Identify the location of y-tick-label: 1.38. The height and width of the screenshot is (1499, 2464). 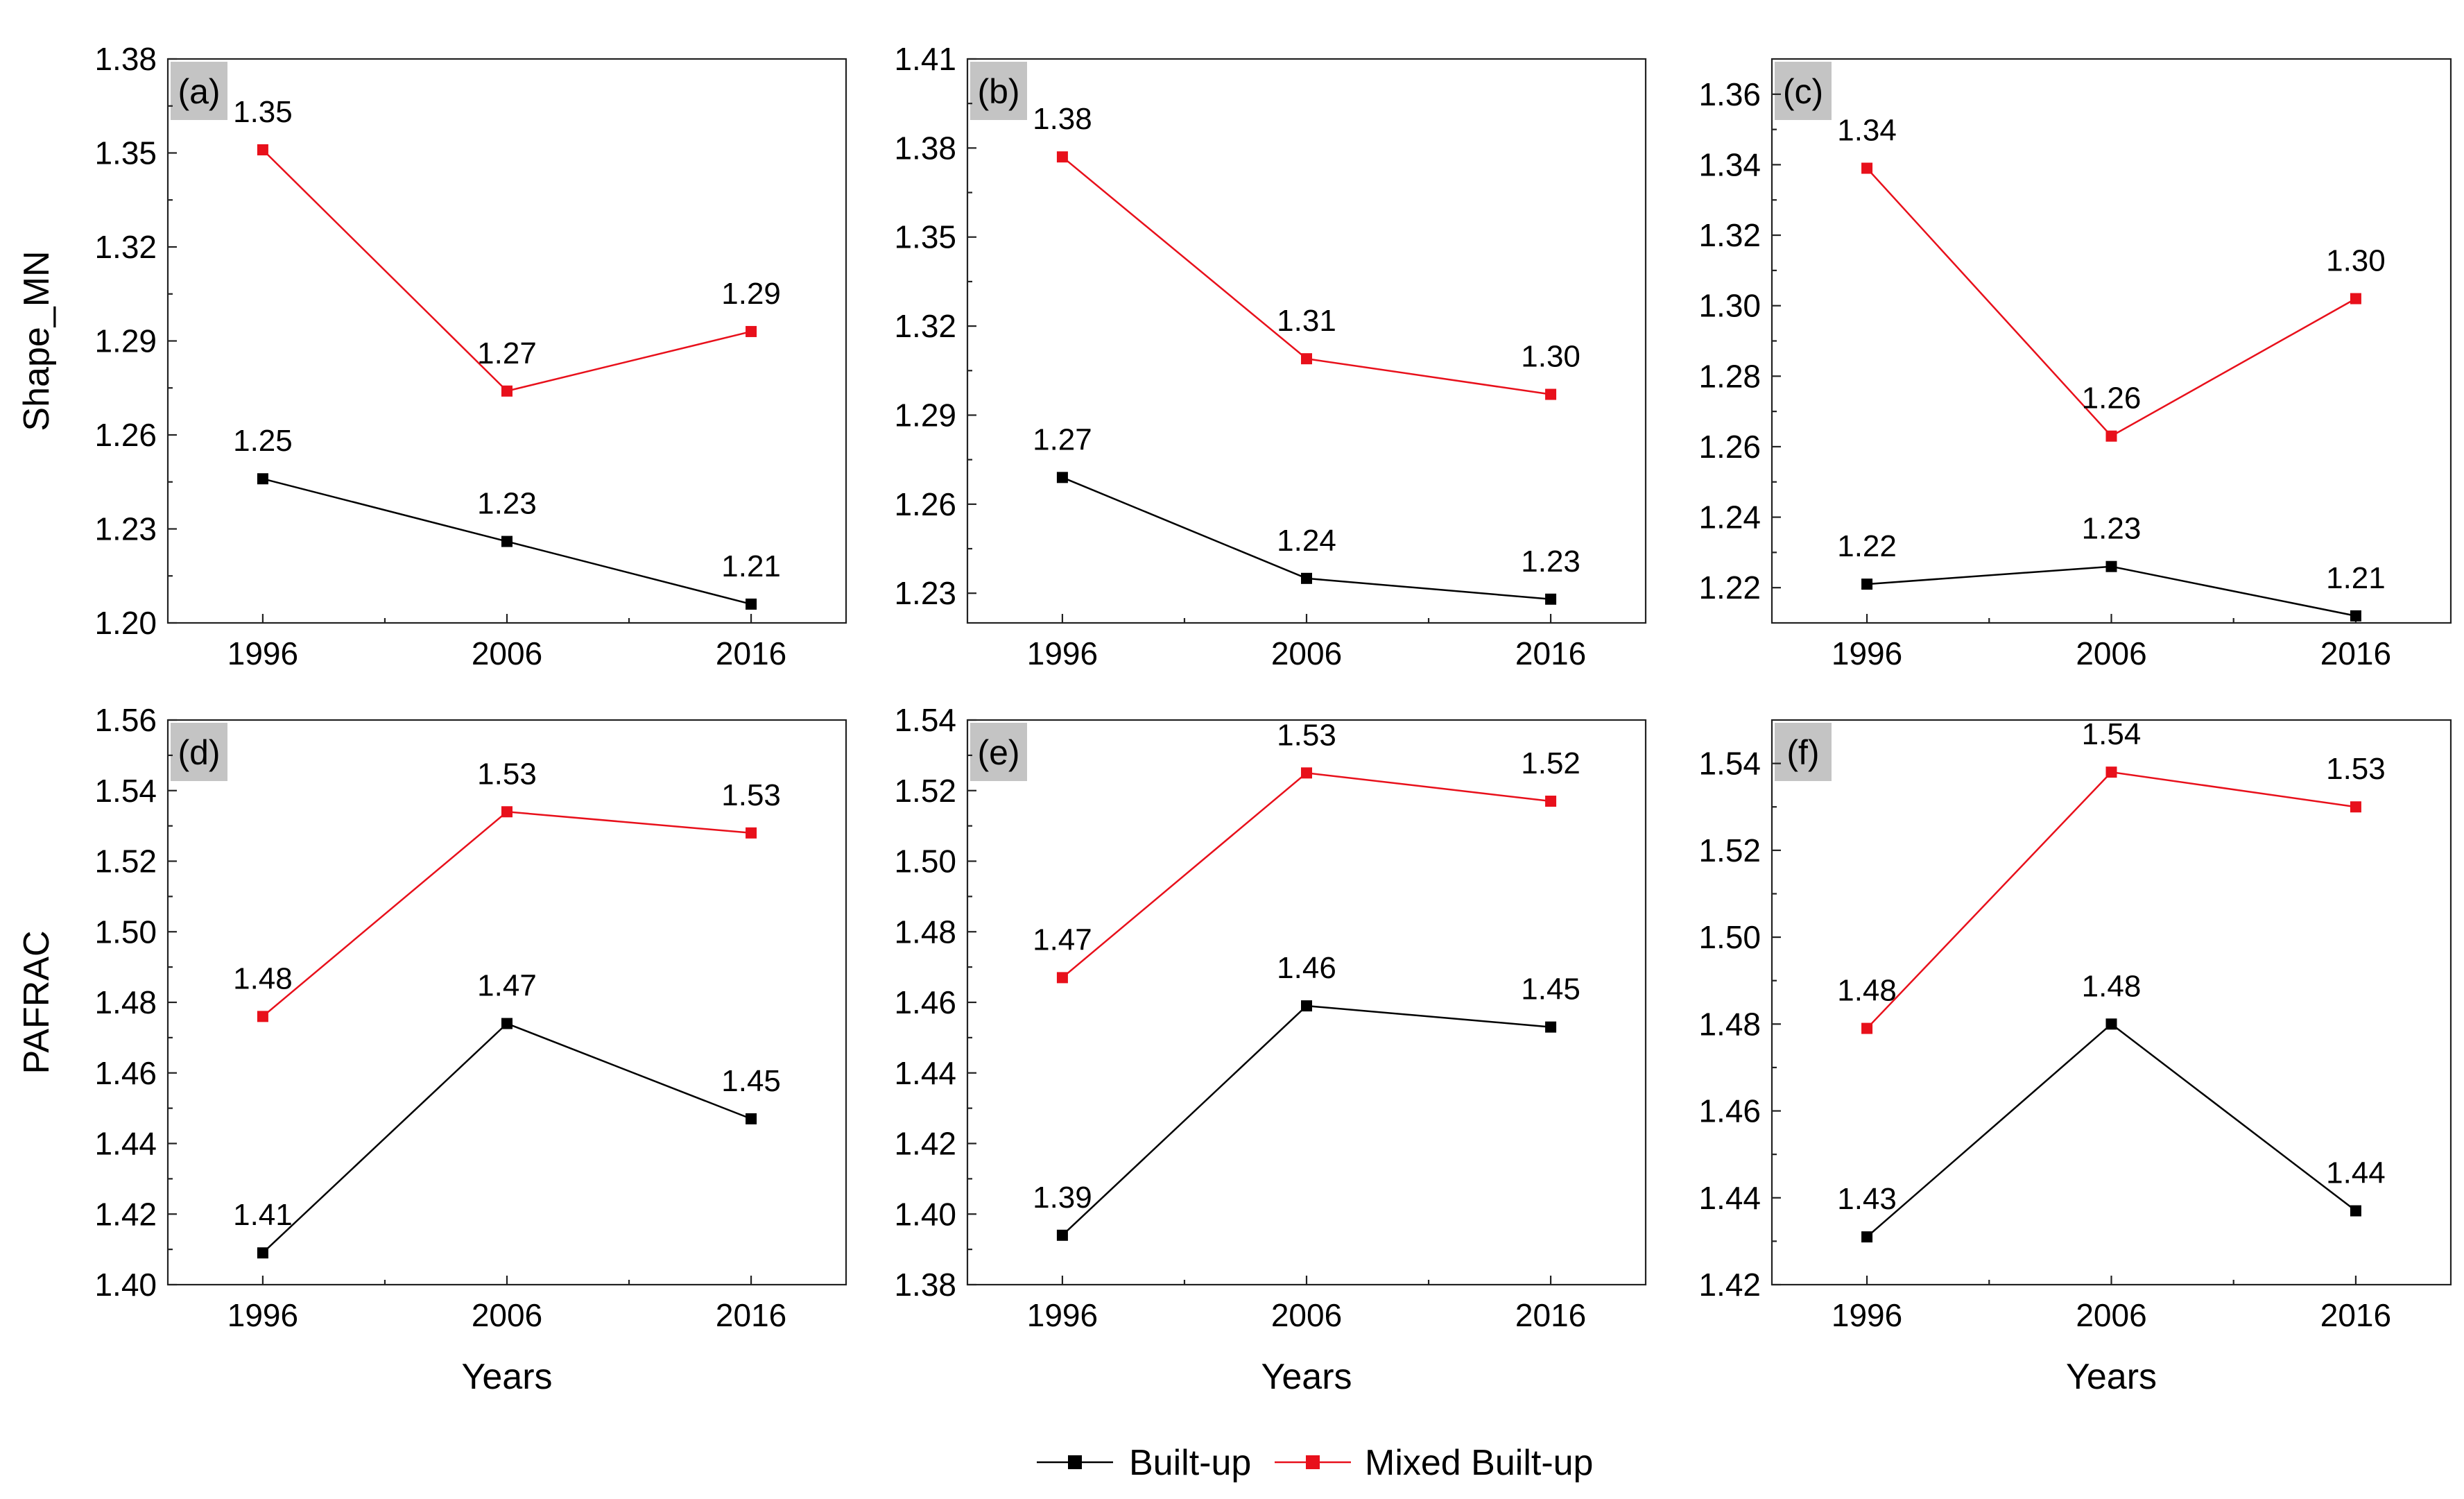
(925, 1285).